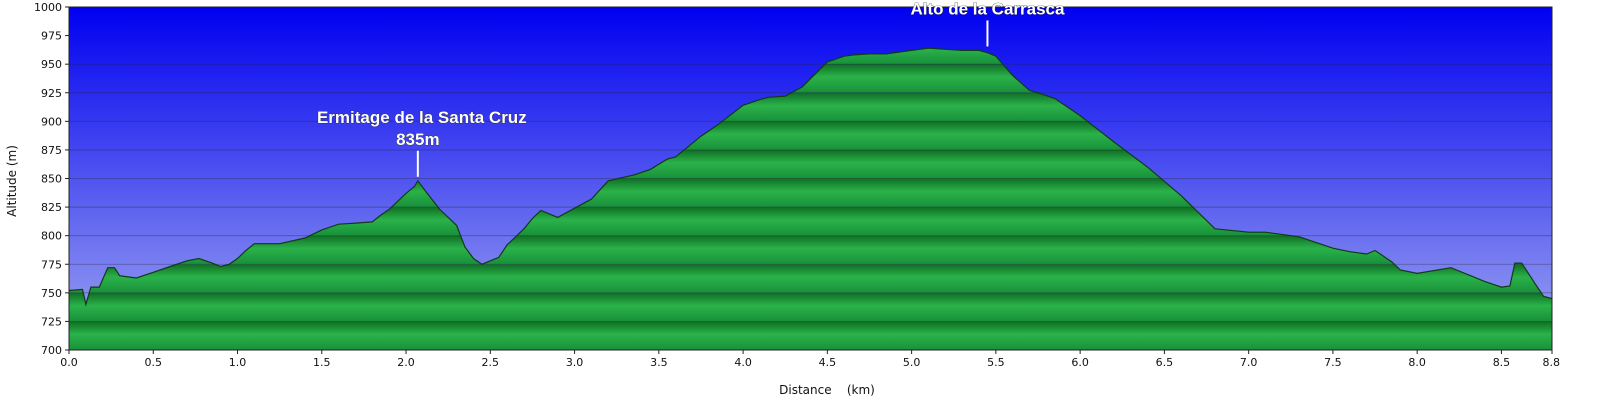 The width and height of the screenshot is (1600, 405). I want to click on x-tick-label: 0.5, so click(154, 362).